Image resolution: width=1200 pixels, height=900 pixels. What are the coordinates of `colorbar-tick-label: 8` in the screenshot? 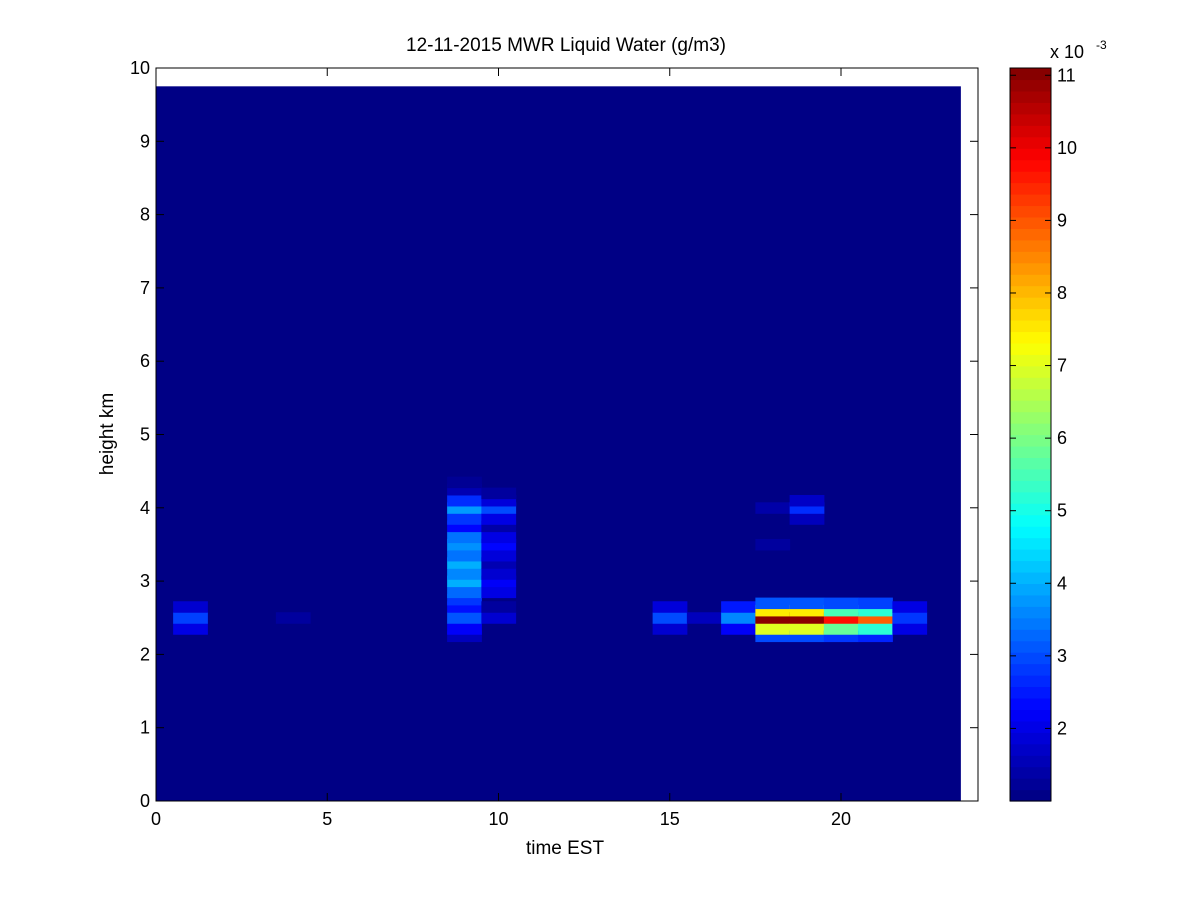 It's located at (1062, 293).